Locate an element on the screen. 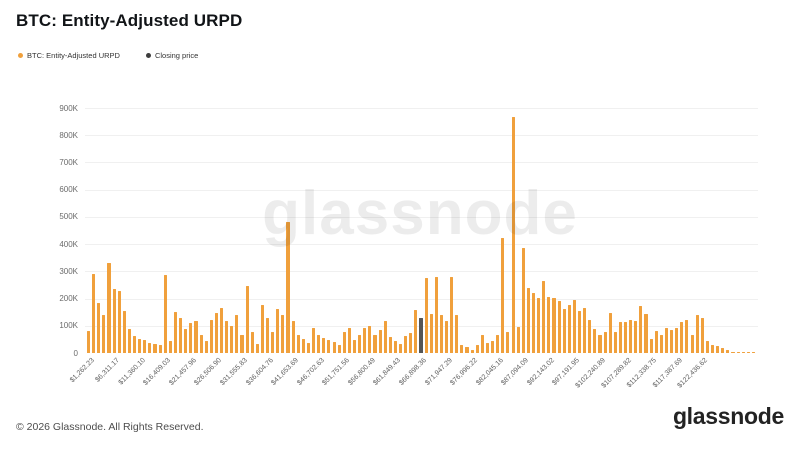  x-axis-label: $51,751.56 is located at coordinates (336, 372).